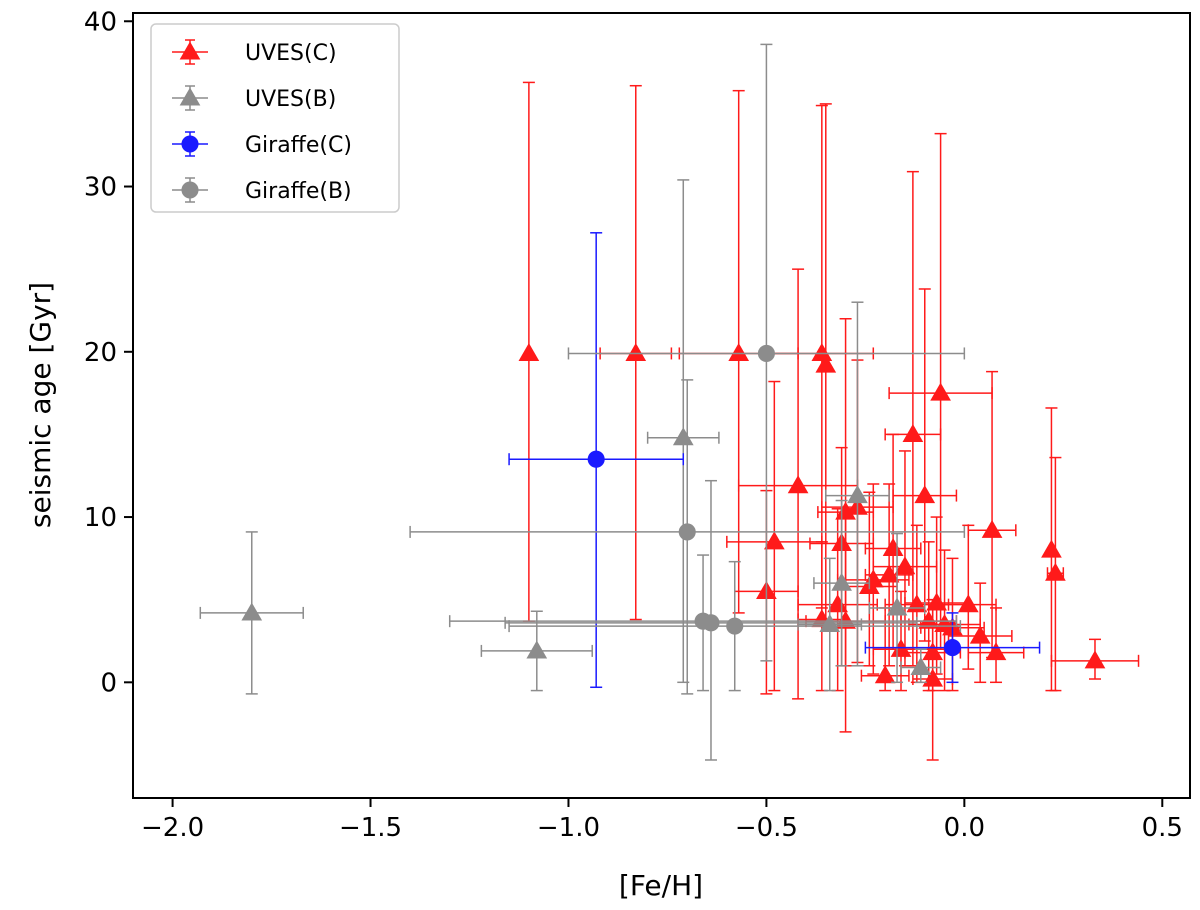 Image resolution: width=1200 pixels, height=910 pixels. I want to click on legend-label: Giraffe(C), so click(298, 145).